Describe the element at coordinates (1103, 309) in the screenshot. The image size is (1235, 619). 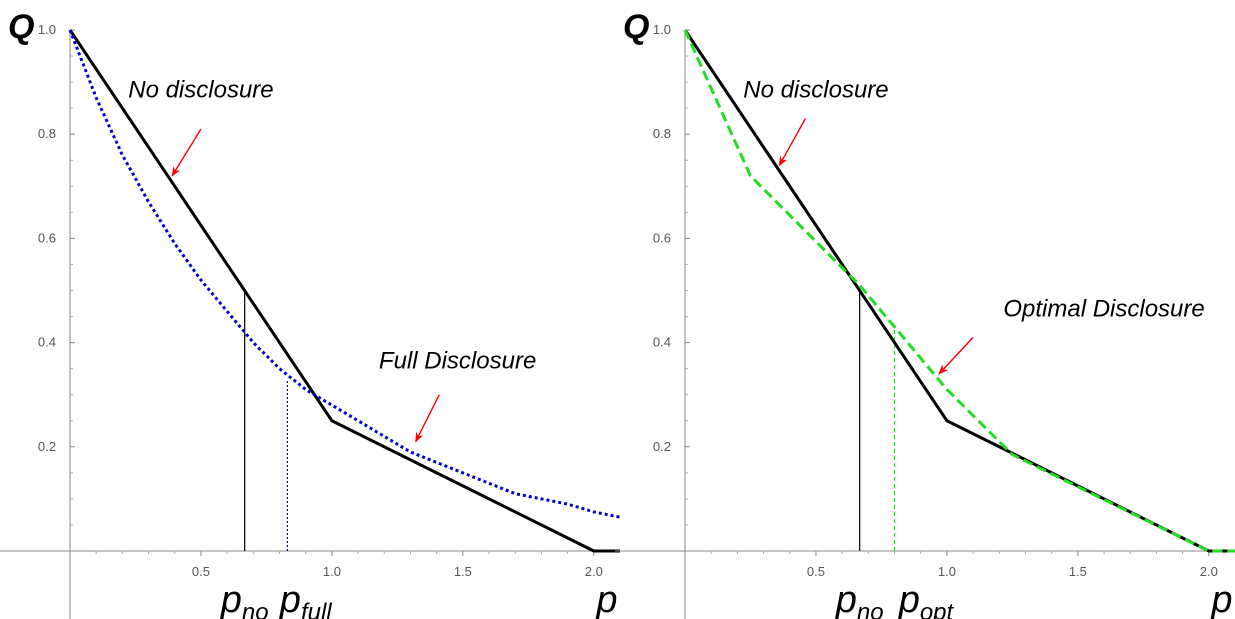
I see `annotation-label: Optimal Disclosure` at that location.